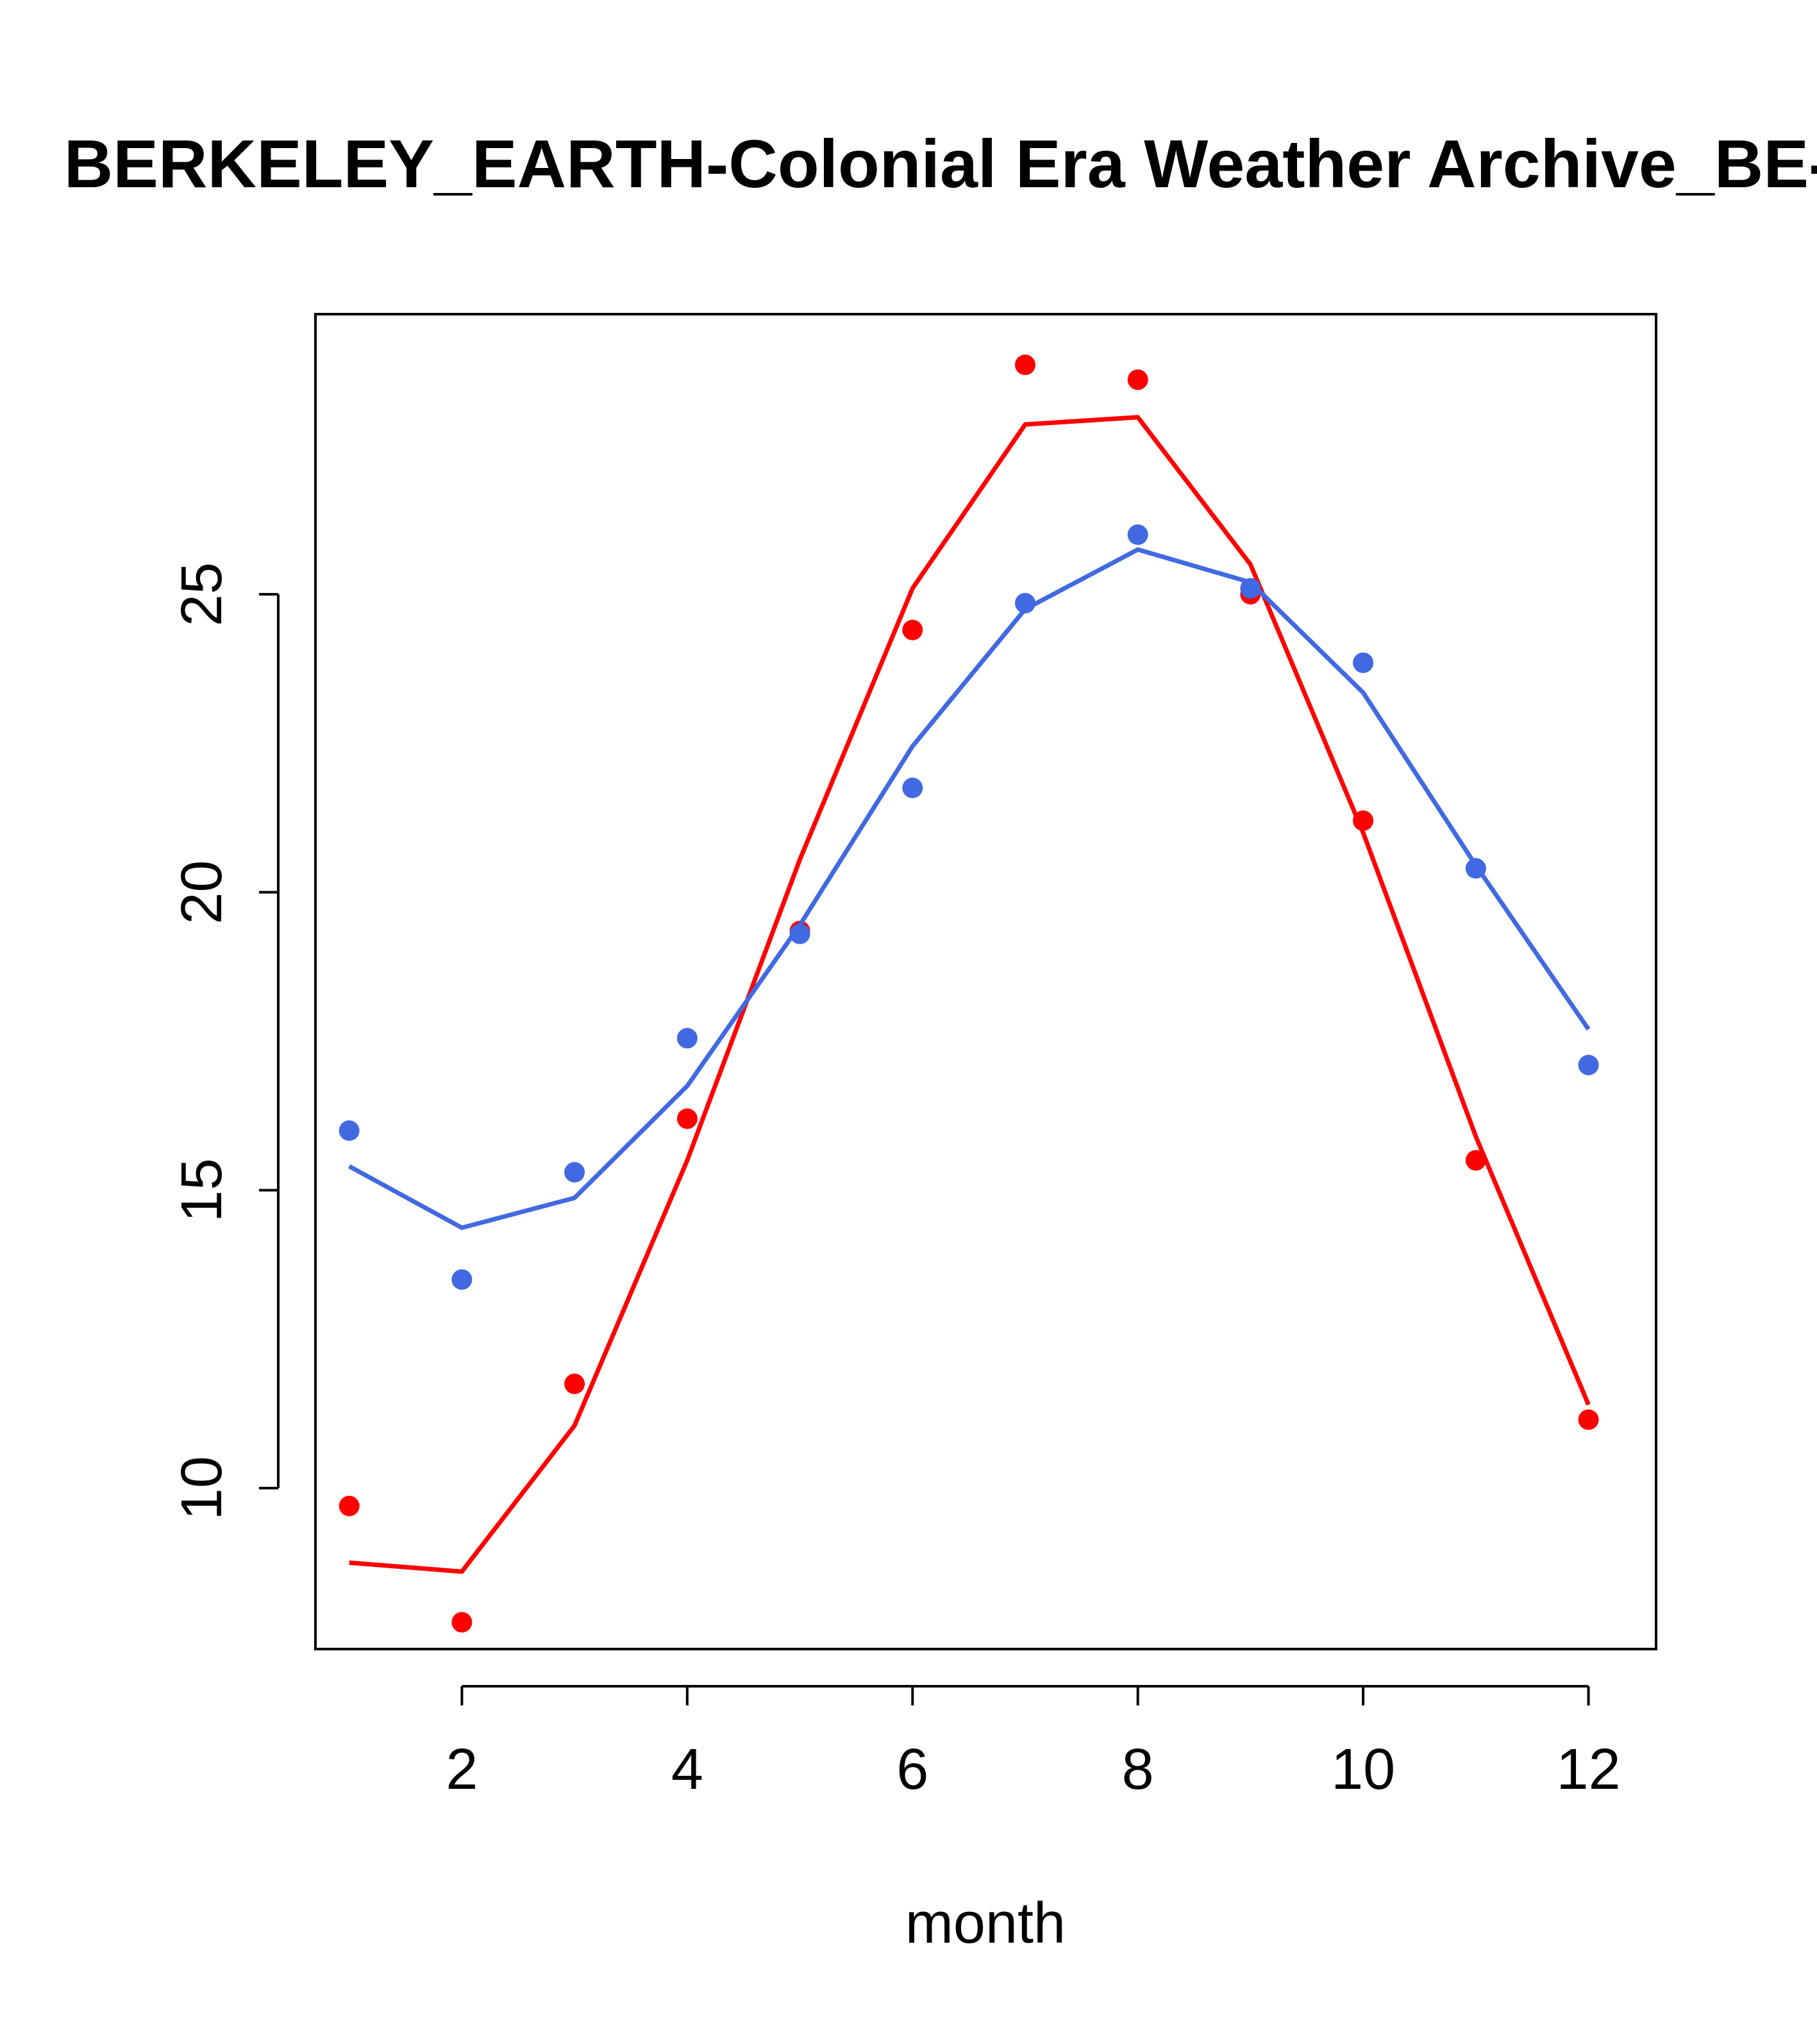 Image resolution: width=1817 pixels, height=2044 pixels. What do you see at coordinates (1589, 1770) in the screenshot?
I see `x-tick-label: 12` at bounding box center [1589, 1770].